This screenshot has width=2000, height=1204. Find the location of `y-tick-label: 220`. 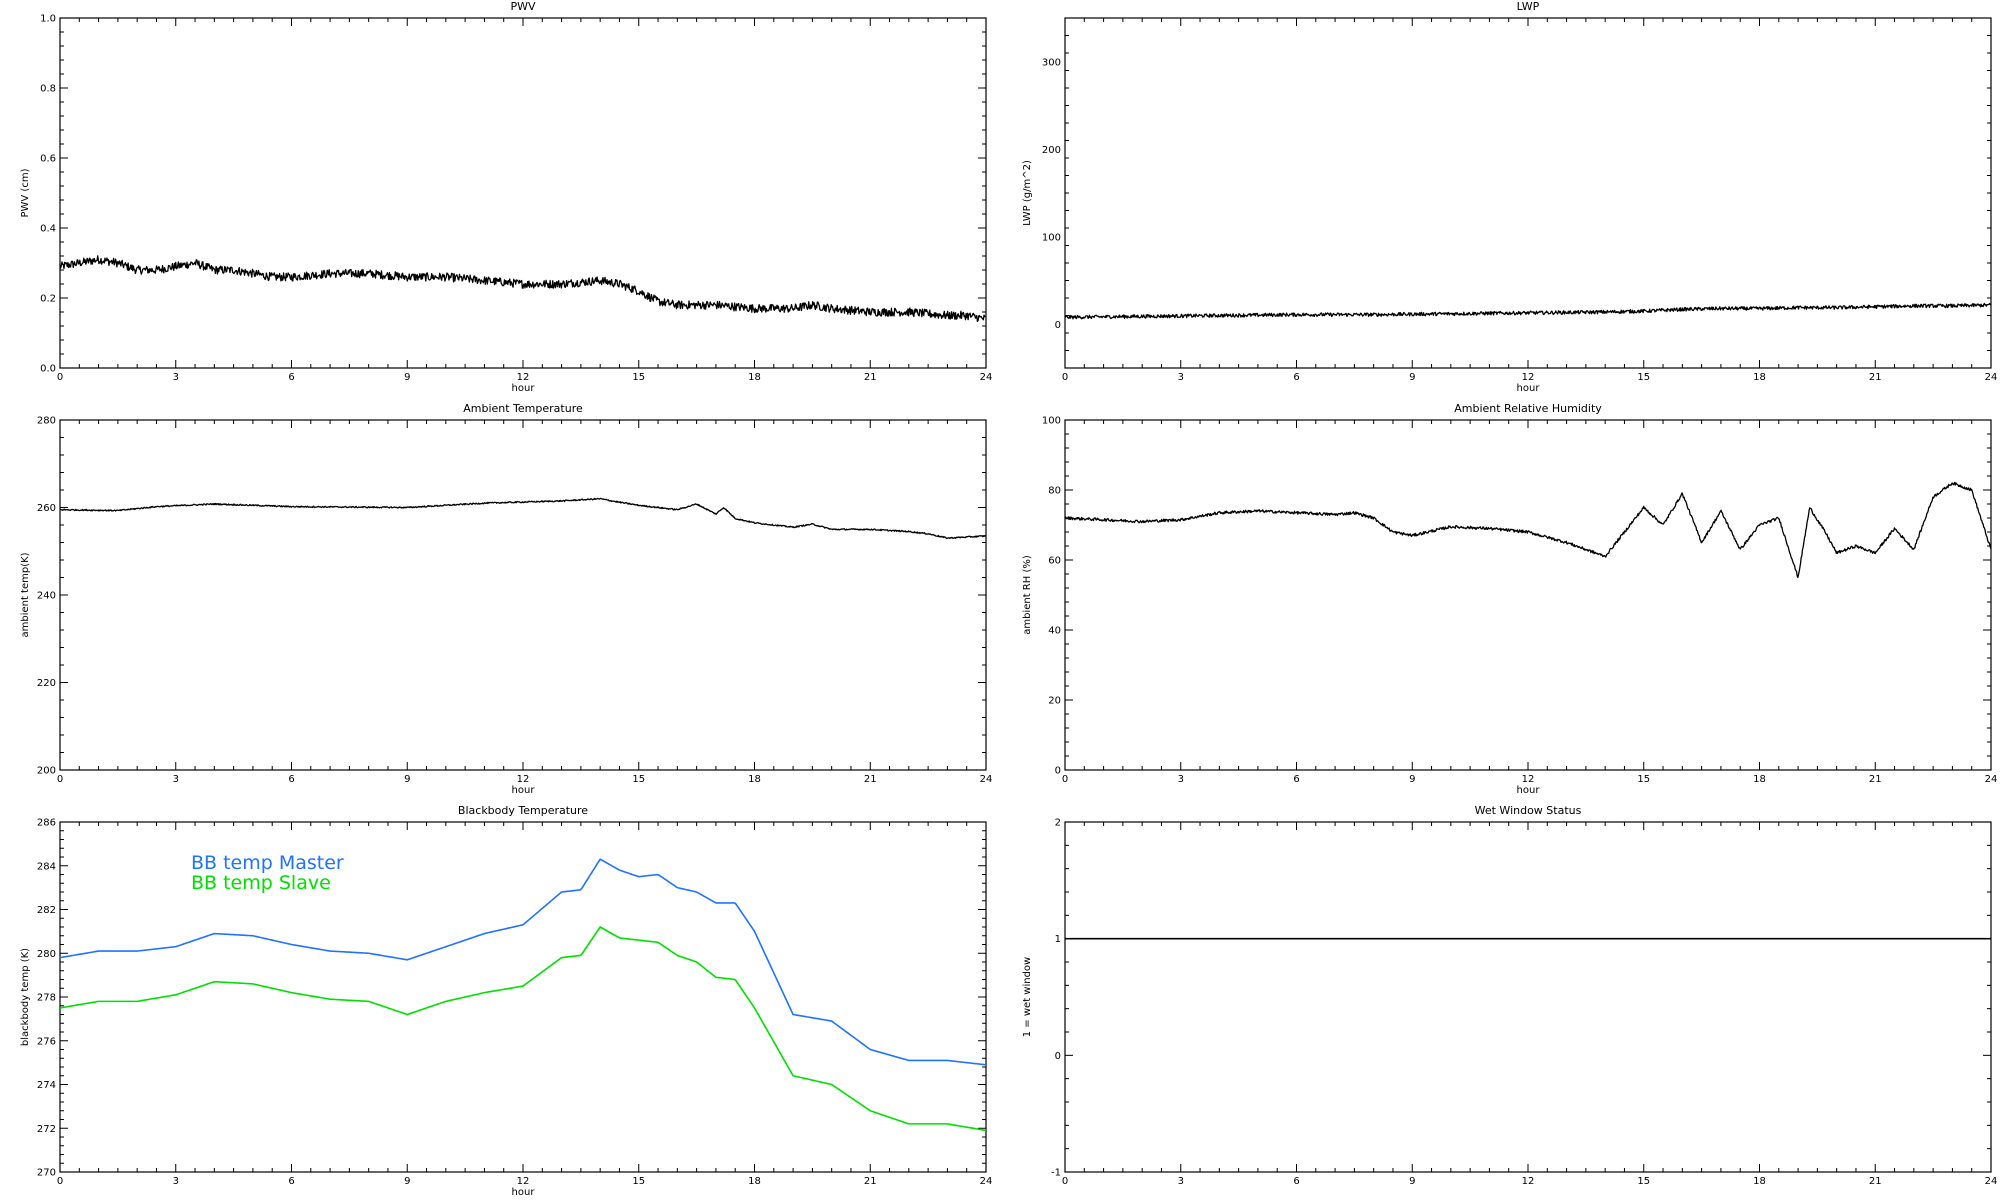

y-tick-label: 220 is located at coordinates (46, 683).